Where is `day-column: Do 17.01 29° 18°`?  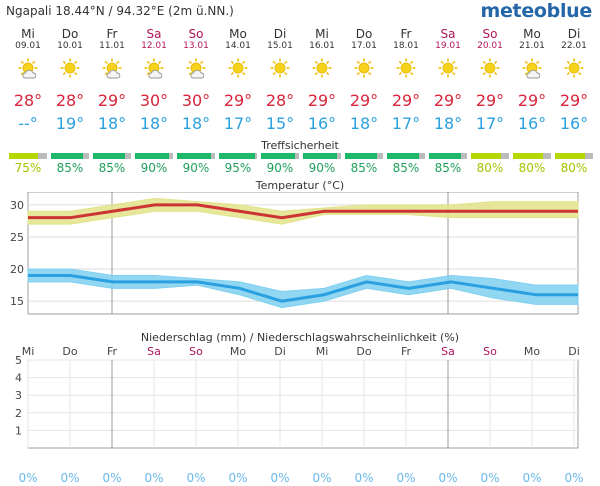 day-column: Do 17.01 29° 18° is located at coordinates (364, 80).